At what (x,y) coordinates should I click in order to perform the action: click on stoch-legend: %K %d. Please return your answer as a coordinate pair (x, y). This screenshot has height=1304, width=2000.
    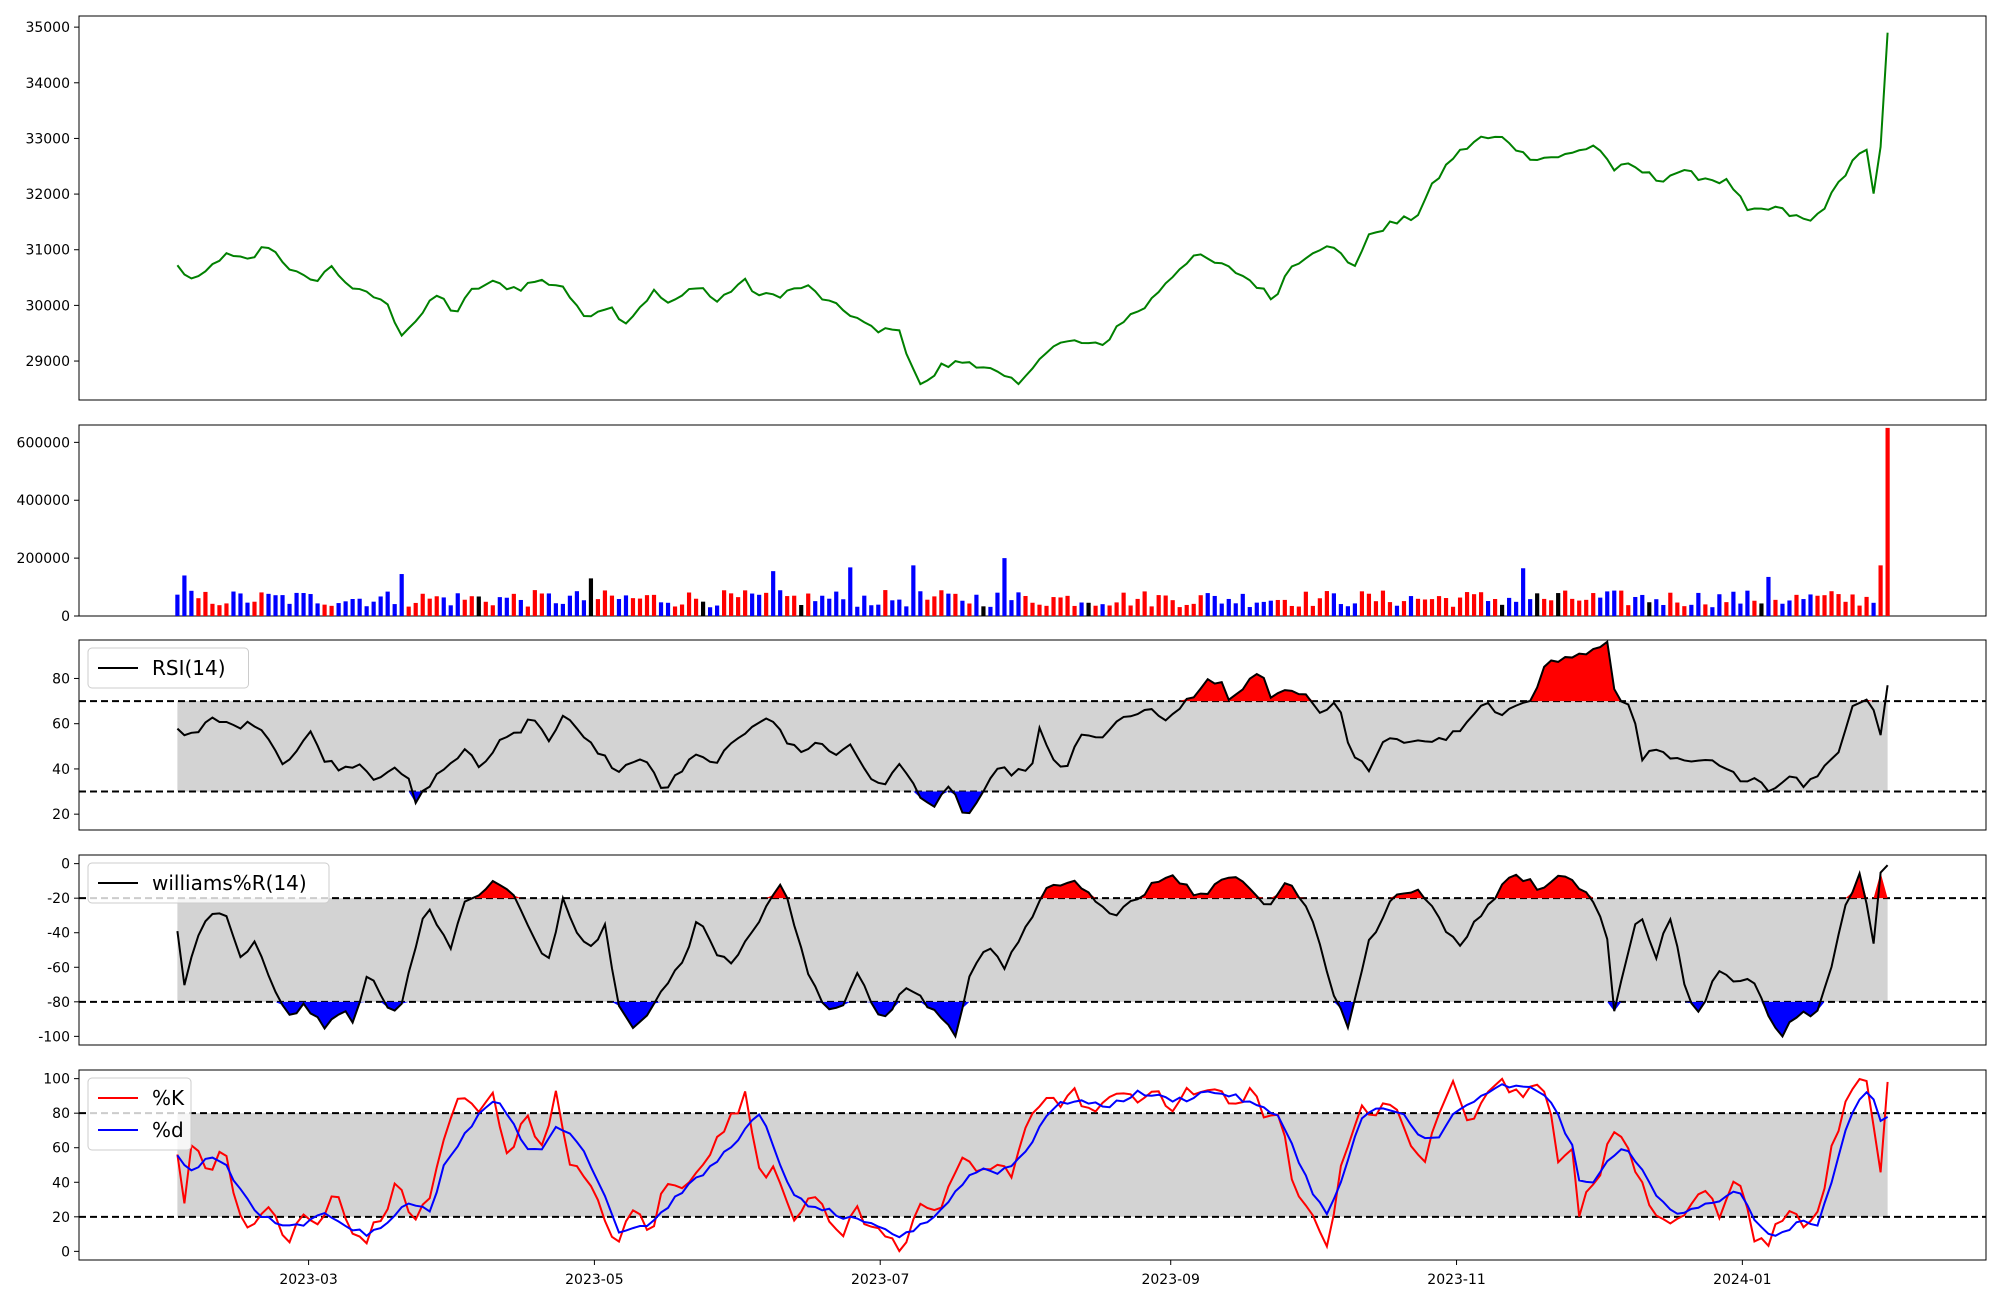
    Looking at the image, I should click on (139, 1114).